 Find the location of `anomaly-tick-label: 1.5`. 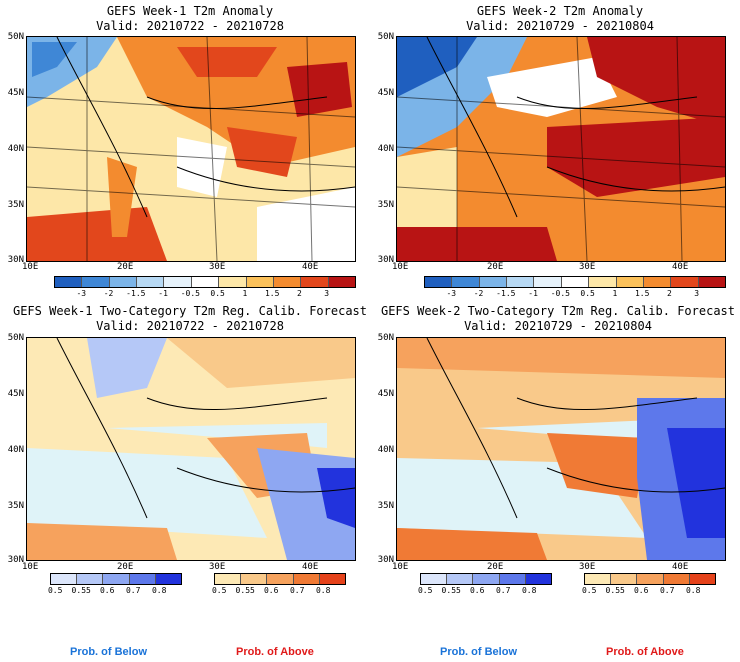

anomaly-tick-label: 1.5 is located at coordinates (272, 293).